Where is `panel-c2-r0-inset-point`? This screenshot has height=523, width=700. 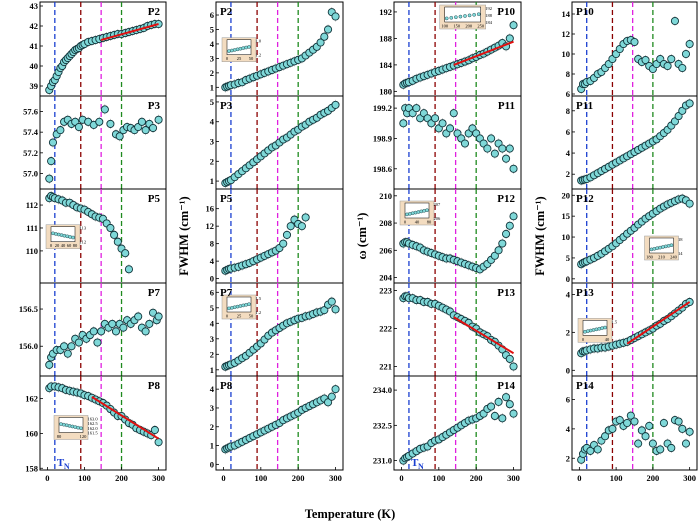
panel-c2-r0-inset-point is located at coordinates (232, 50).